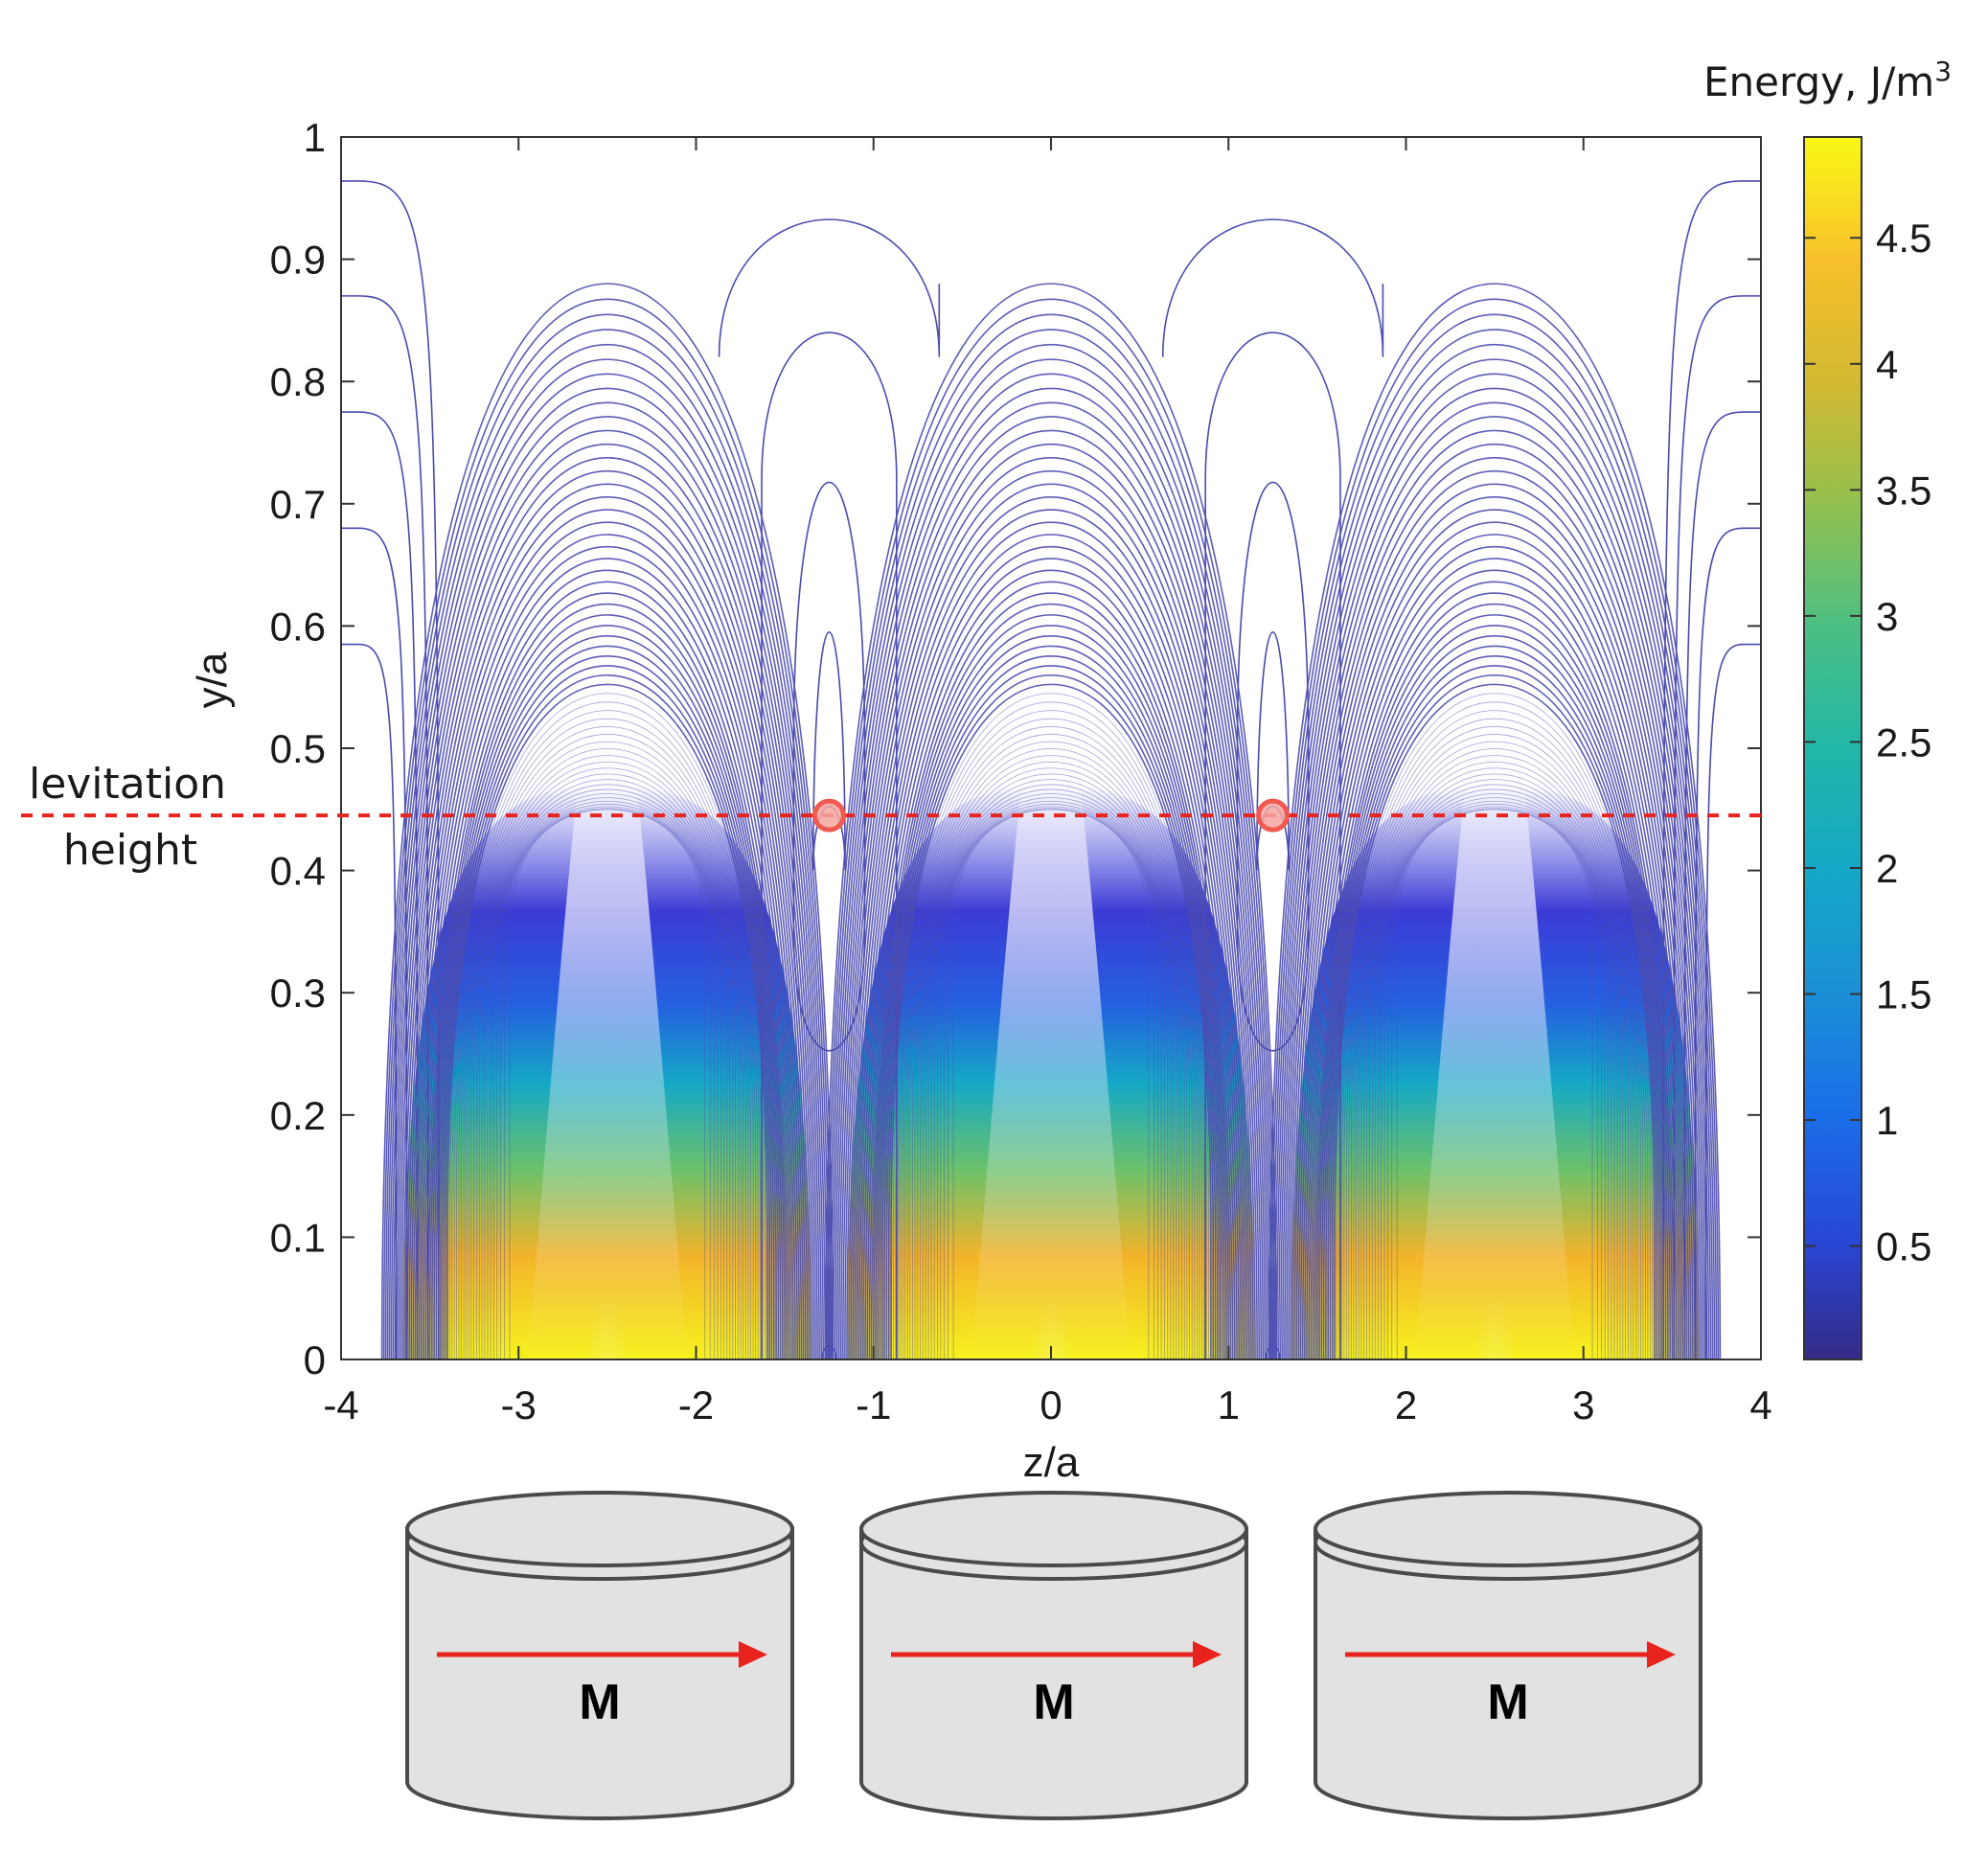 This screenshot has width=1988, height=1850. I want to click on magnet-body, so click(599, 1673).